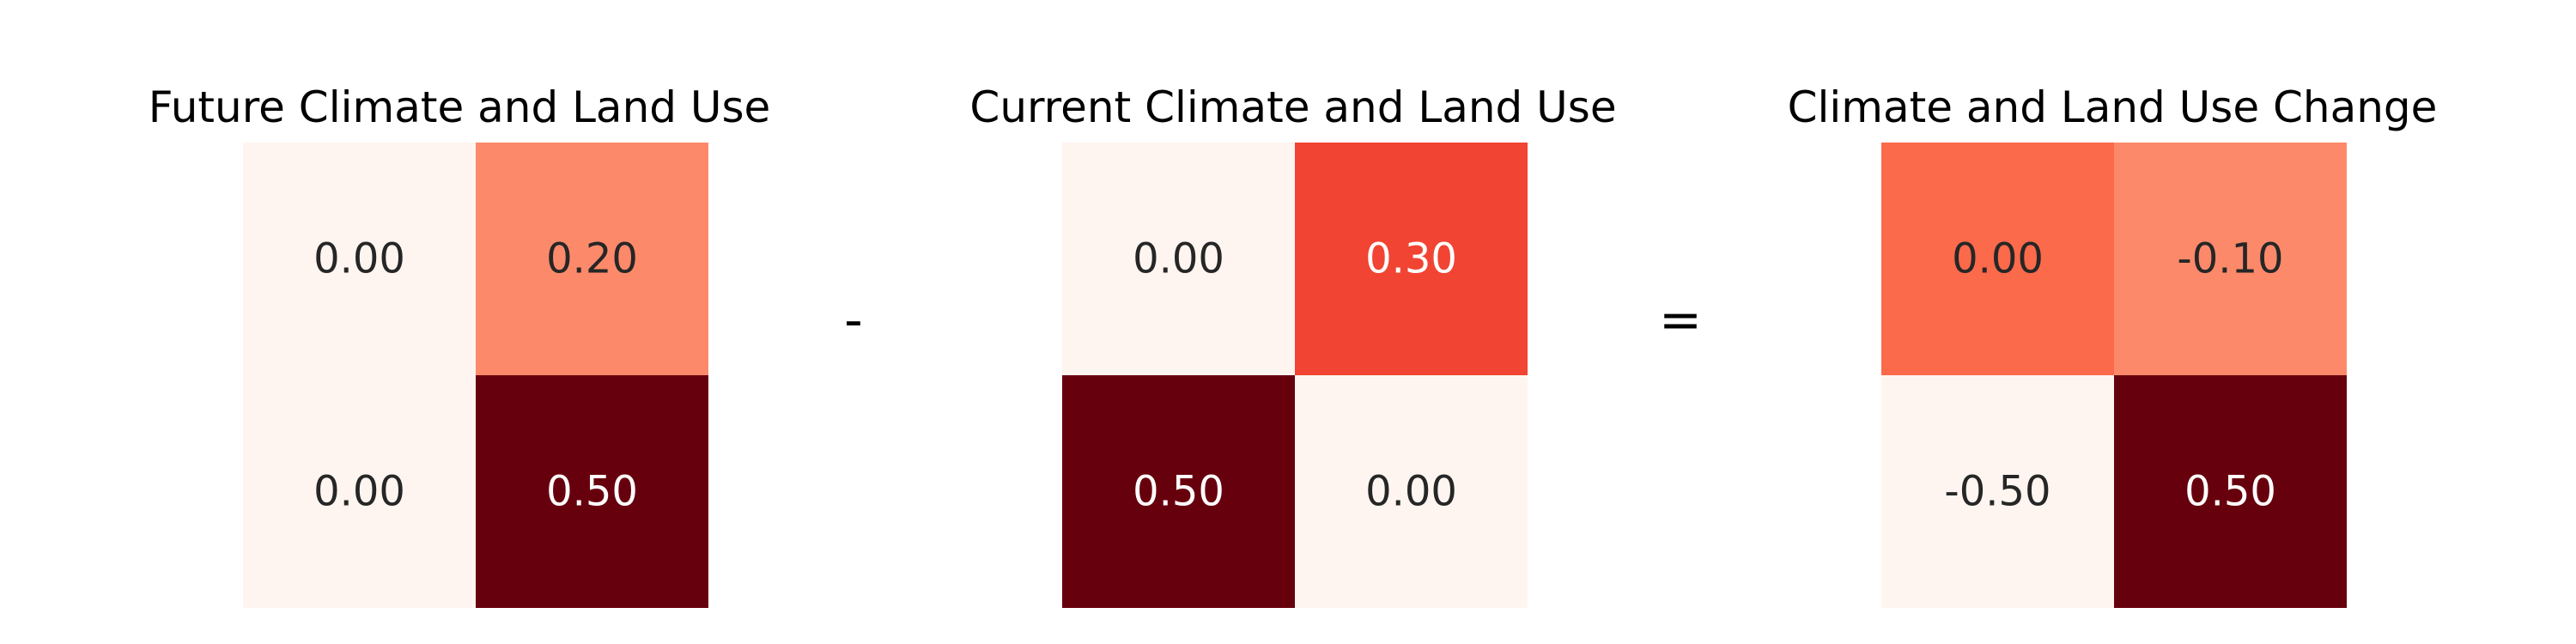 Image resolution: width=2576 pixels, height=644 pixels. I want to click on heatmap-3-cell-label-r1c0: -0.50, so click(1997, 492).